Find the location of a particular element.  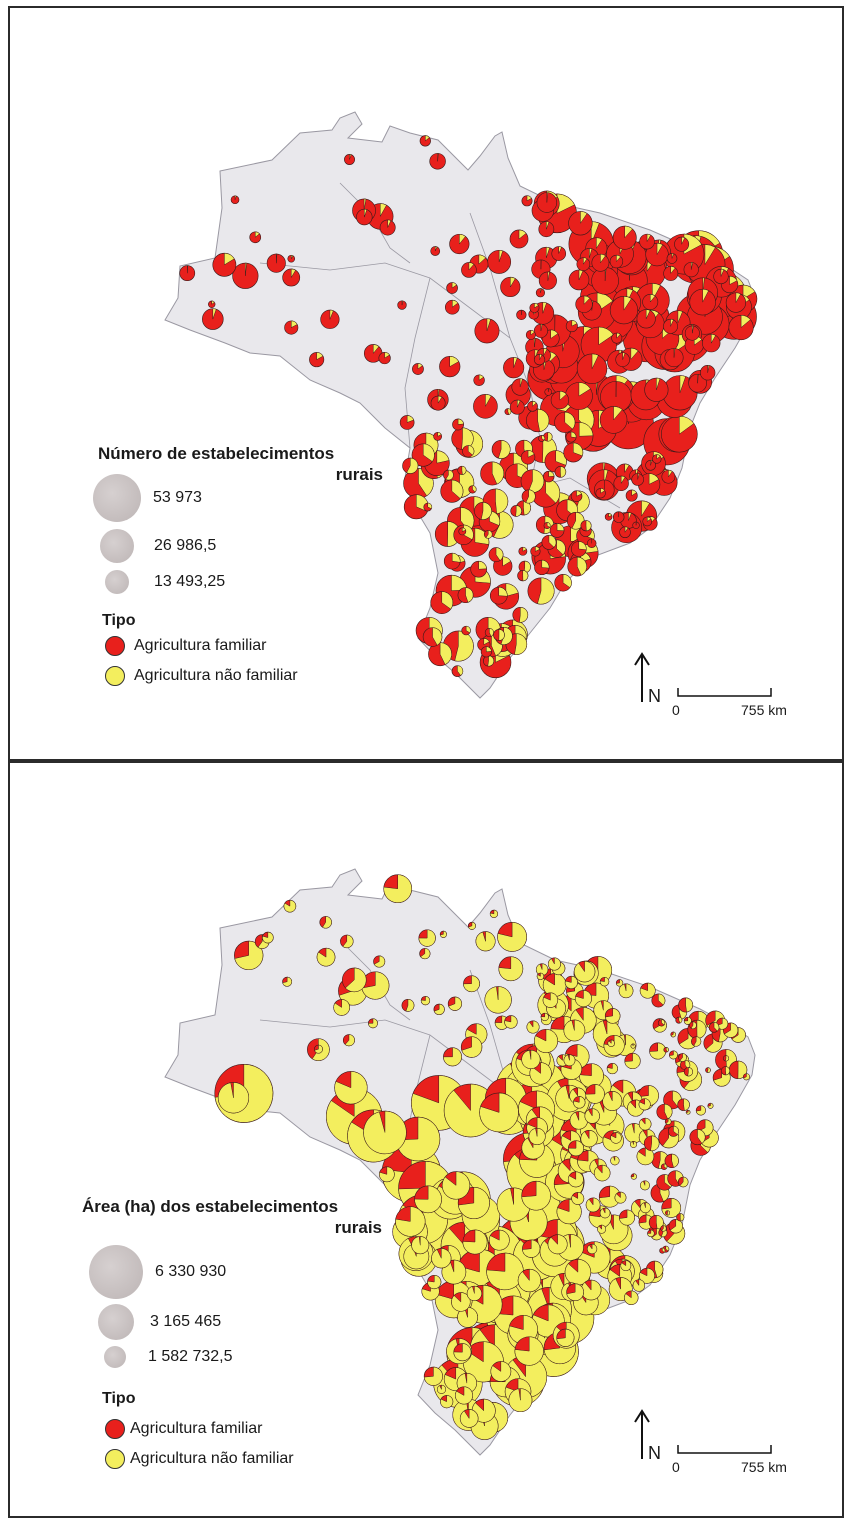

north-and-scale is located at coordinates (703, 677).